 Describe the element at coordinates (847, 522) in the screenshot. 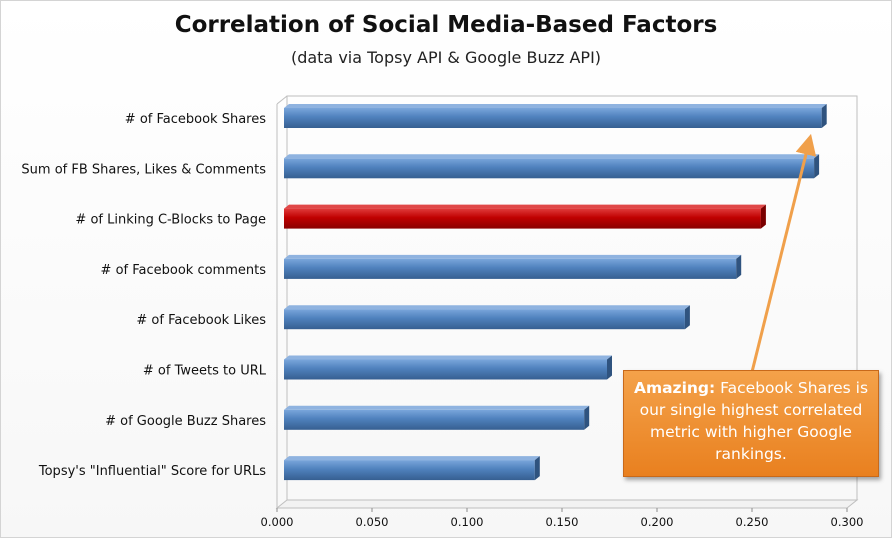

I see `x-tick-label: 0.300` at that location.